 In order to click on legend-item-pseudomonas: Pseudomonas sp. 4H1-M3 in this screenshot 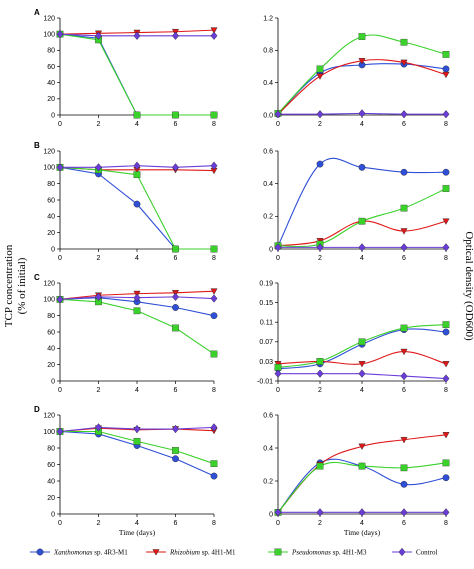, I will do `click(317, 553)`.